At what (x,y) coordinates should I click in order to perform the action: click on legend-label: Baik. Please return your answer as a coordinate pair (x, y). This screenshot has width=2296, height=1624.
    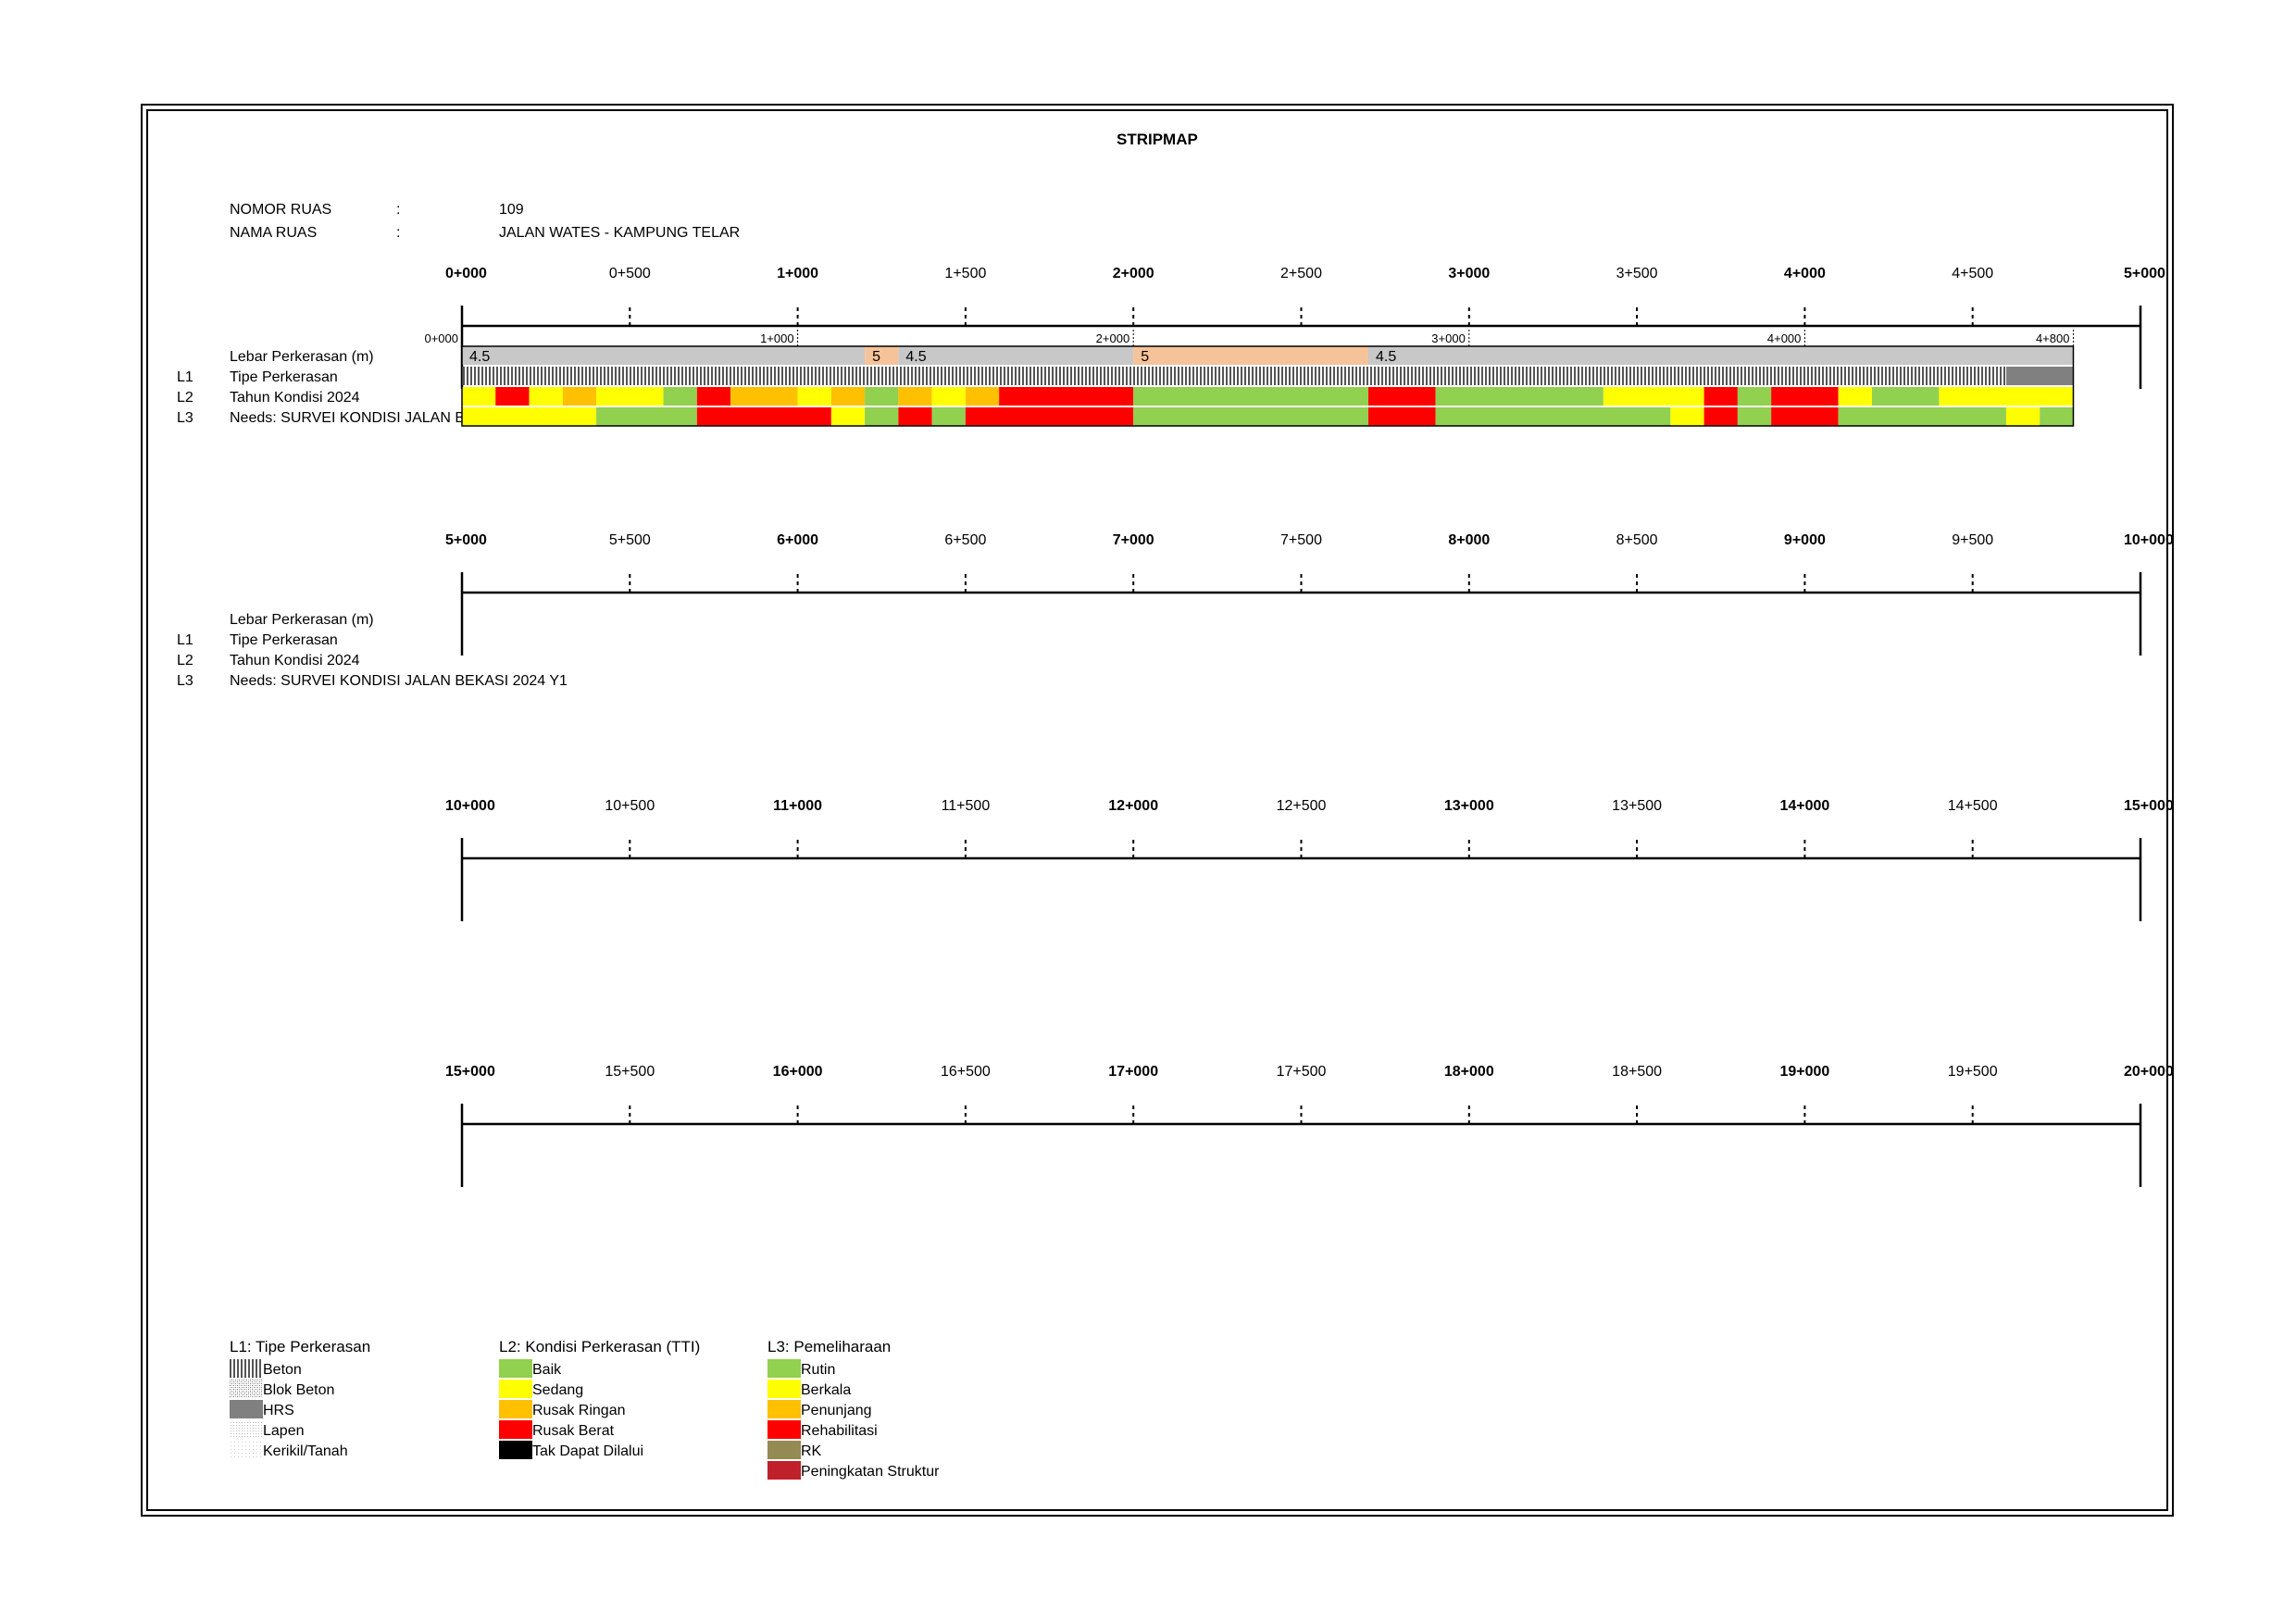
    Looking at the image, I should click on (547, 1370).